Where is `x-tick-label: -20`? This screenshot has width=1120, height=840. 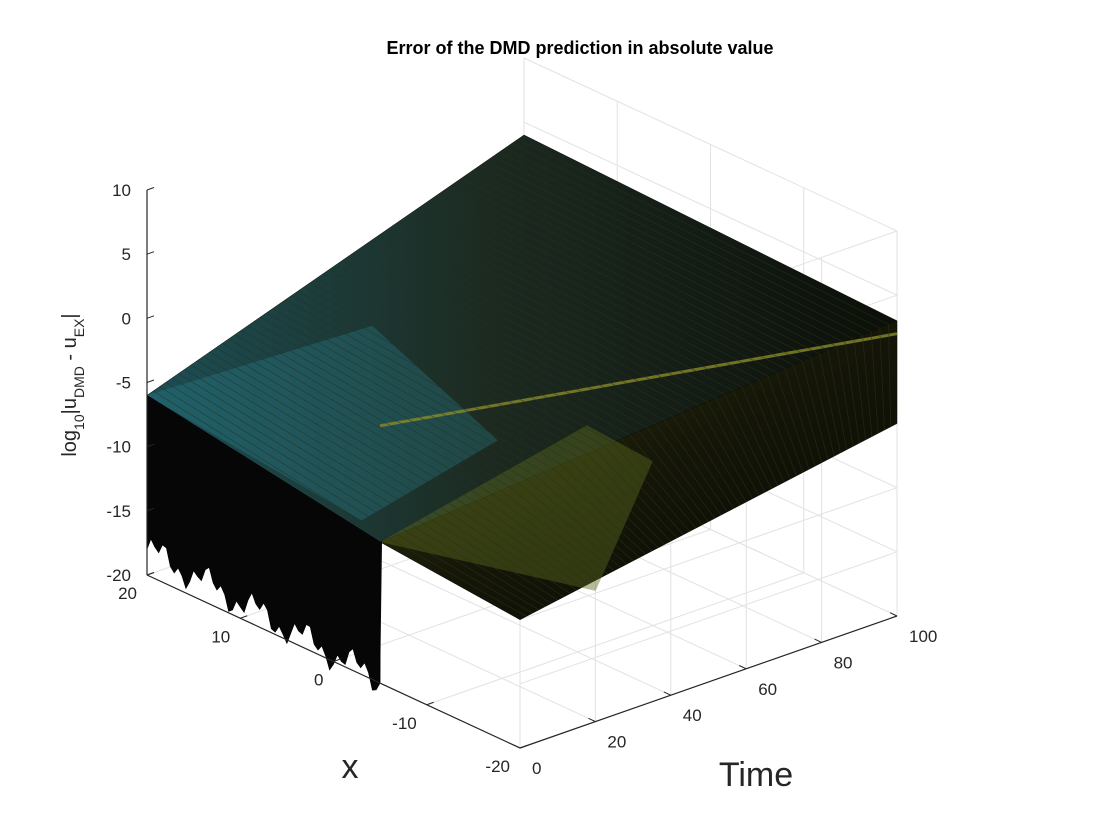
x-tick-label: -20 is located at coordinates (497, 766).